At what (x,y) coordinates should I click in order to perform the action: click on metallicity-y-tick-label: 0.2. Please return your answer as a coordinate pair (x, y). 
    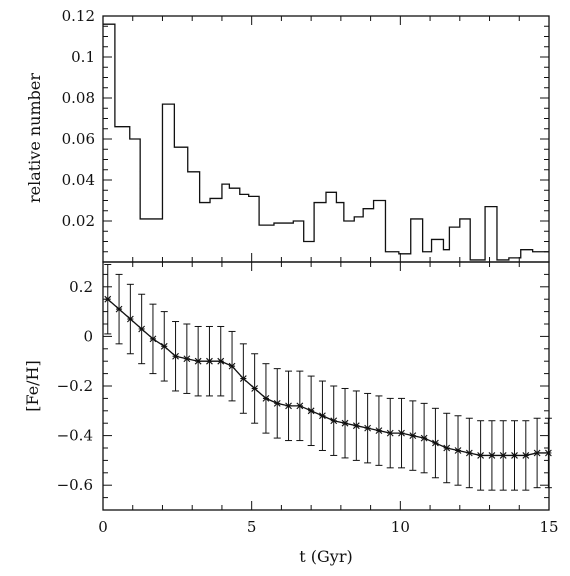
    Looking at the image, I should click on (81, 287).